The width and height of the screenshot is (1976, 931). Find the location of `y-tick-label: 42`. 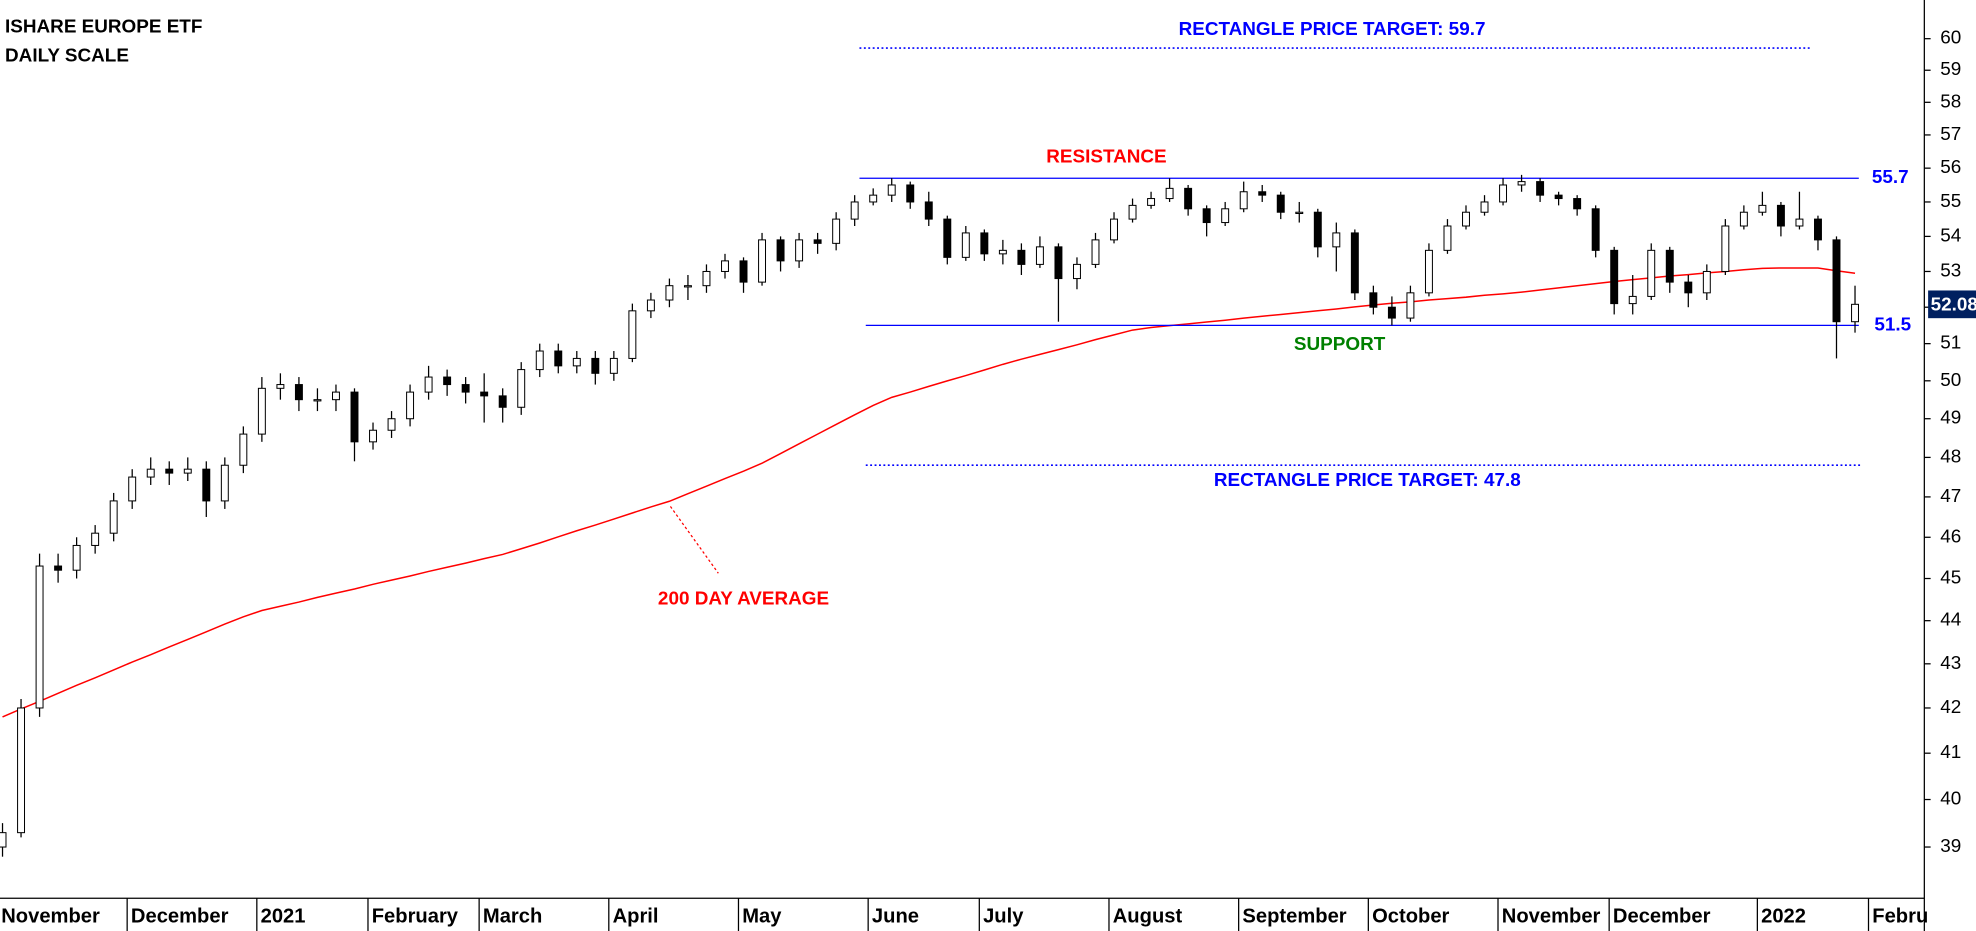

y-tick-label: 42 is located at coordinates (1950, 707).